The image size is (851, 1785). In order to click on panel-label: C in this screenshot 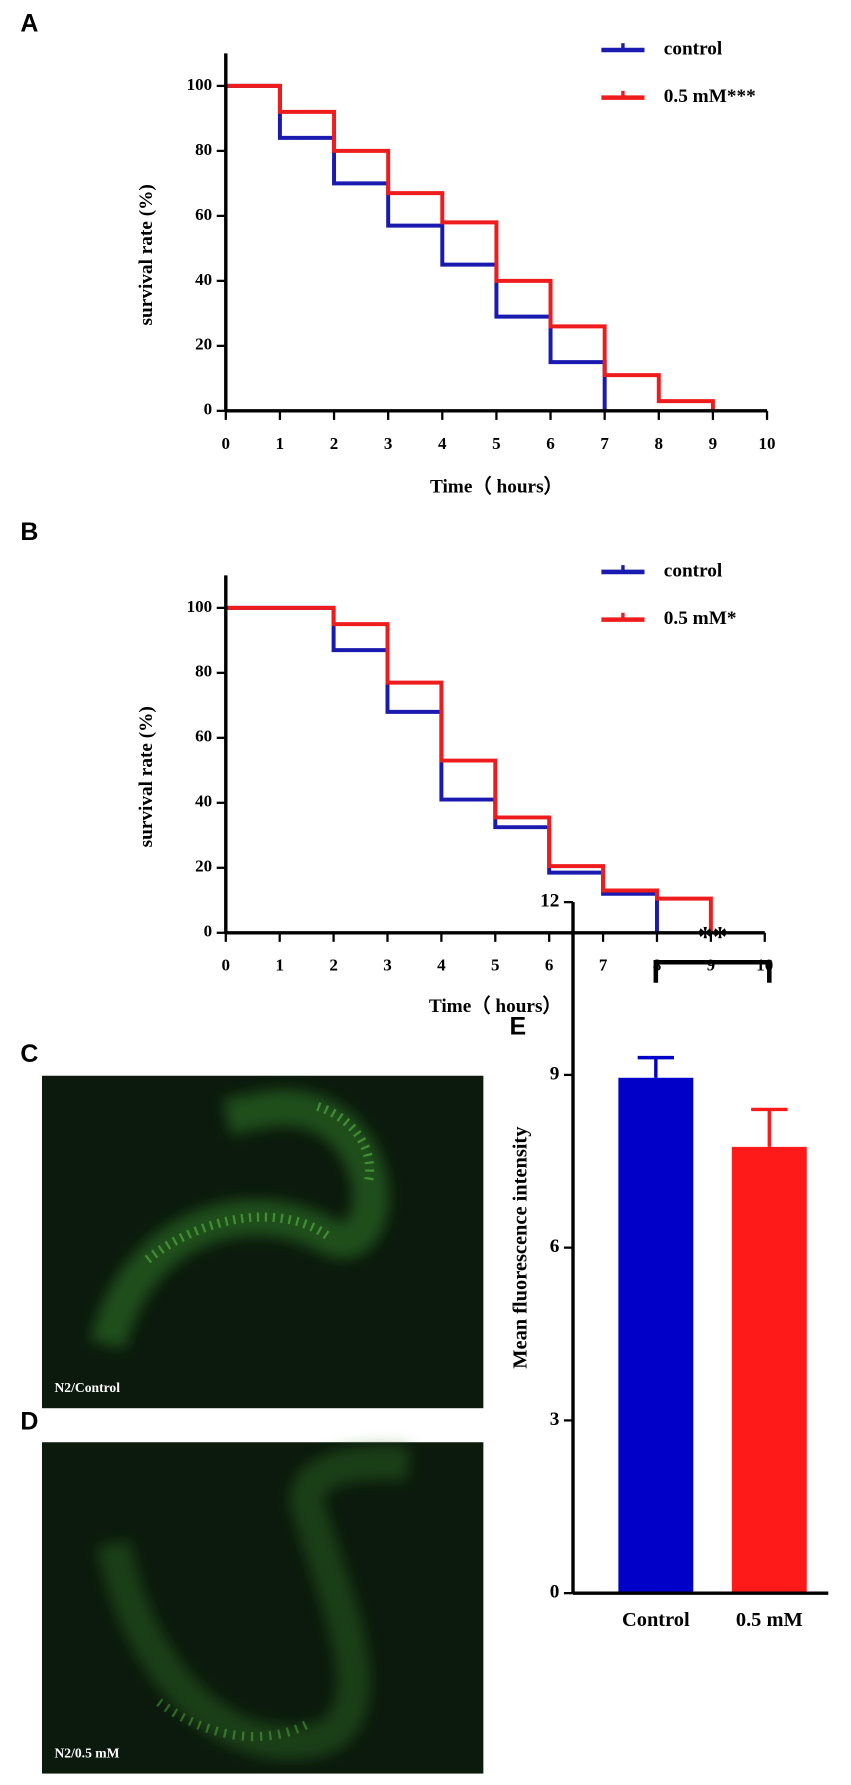, I will do `click(29, 1054)`.